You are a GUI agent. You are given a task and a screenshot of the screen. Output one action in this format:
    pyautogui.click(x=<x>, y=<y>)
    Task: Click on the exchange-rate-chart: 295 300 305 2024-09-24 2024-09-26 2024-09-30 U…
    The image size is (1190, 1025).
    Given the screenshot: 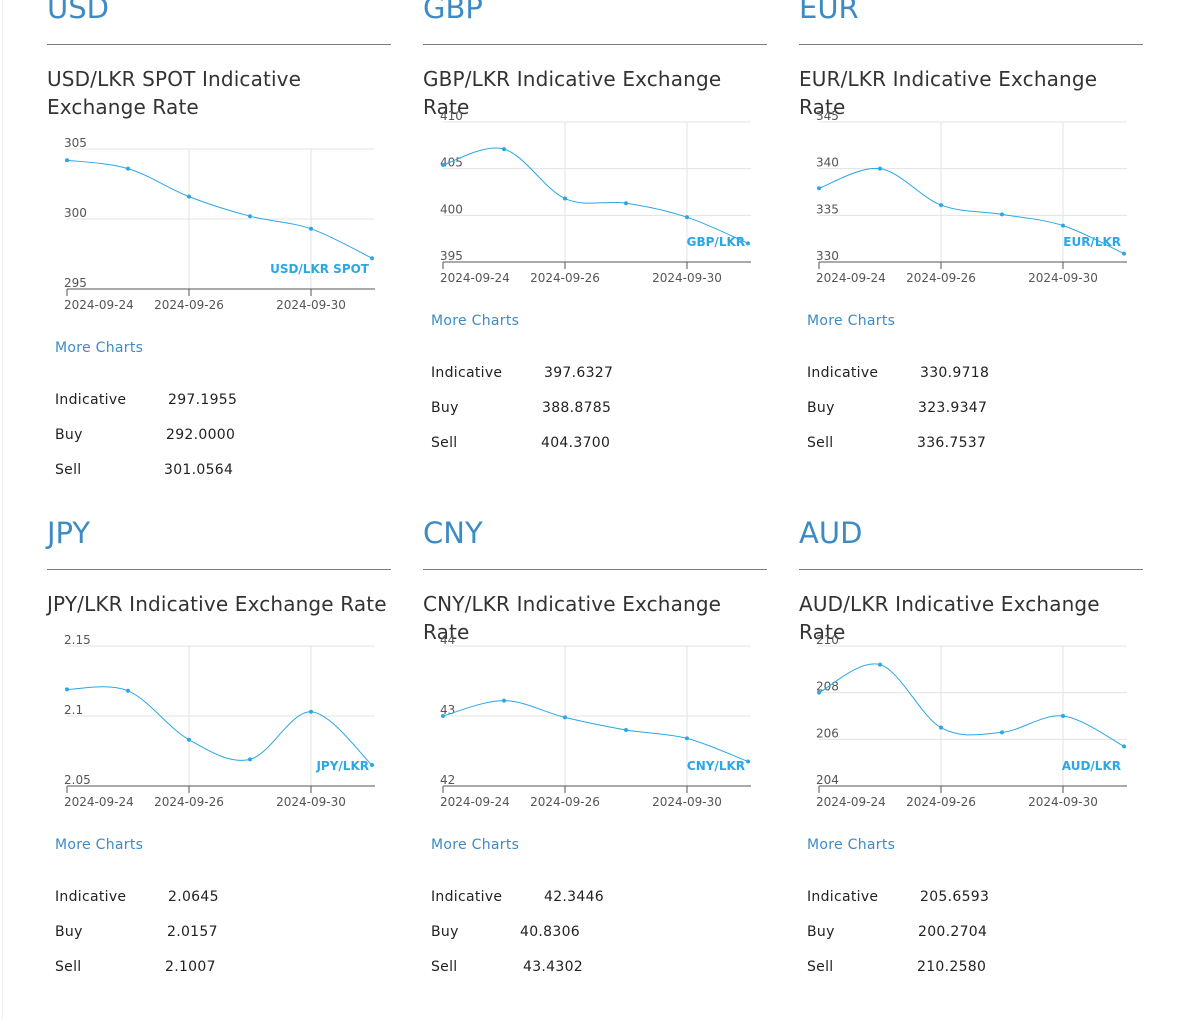 What is the action you would take?
    pyautogui.click(x=219, y=224)
    